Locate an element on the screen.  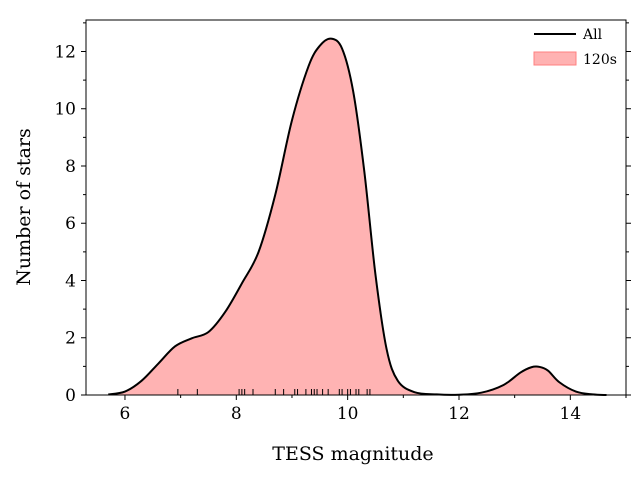
x-tick-label: 8 is located at coordinates (236, 414).